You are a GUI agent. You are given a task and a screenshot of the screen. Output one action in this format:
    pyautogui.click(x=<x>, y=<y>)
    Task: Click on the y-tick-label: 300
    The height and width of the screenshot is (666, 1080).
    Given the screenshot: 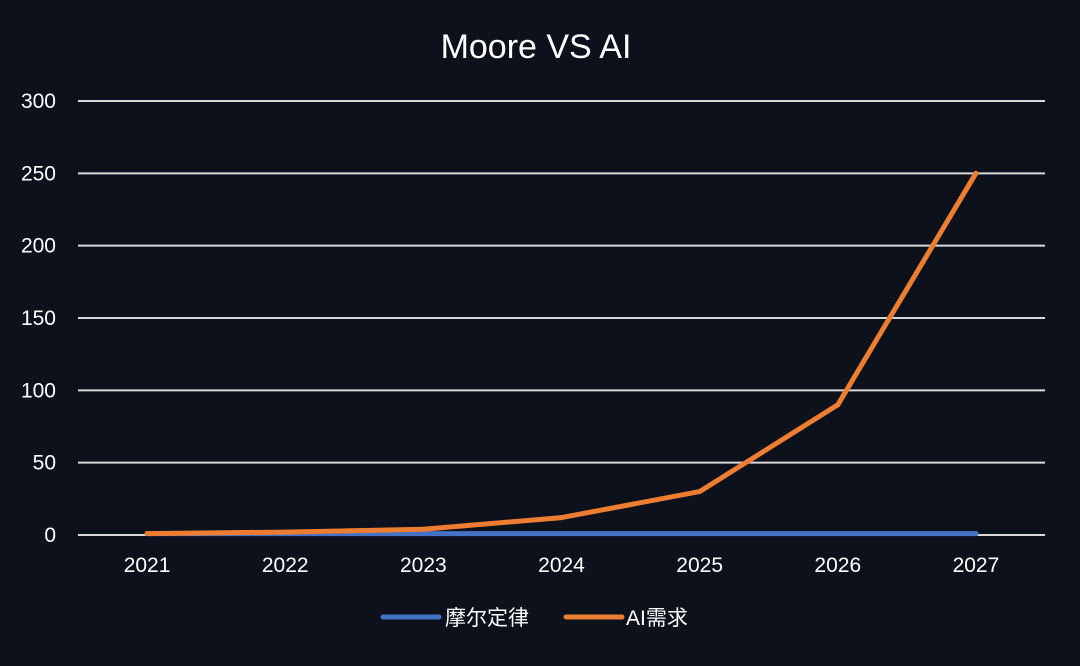 What is the action you would take?
    pyautogui.click(x=38, y=101)
    